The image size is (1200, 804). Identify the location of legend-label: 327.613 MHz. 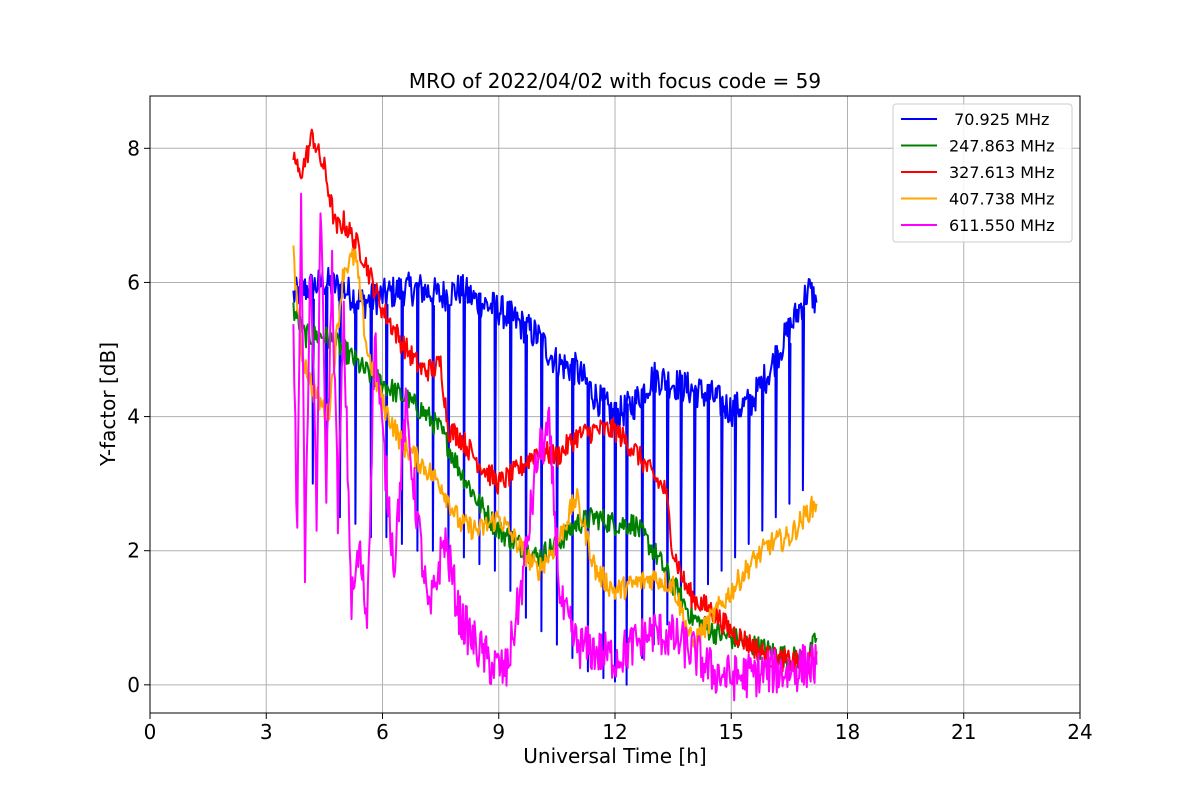
(1001, 172).